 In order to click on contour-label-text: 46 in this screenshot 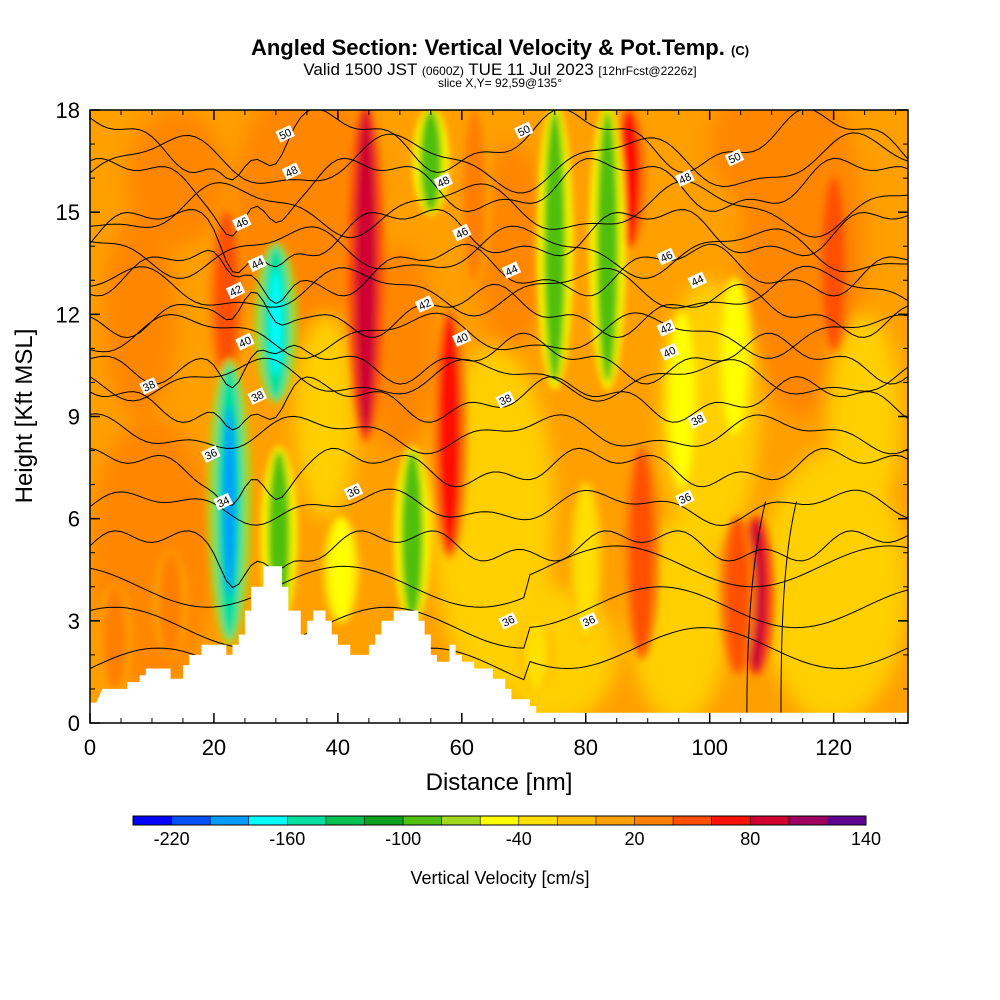, I will do `click(462, 233)`.